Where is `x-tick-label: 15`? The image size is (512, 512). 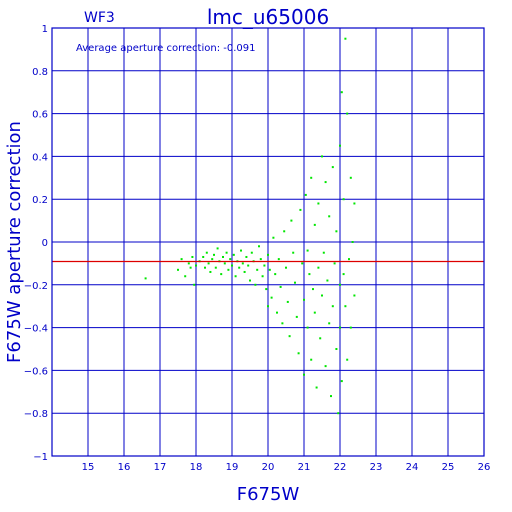
x-tick-label: 15 is located at coordinates (88, 467).